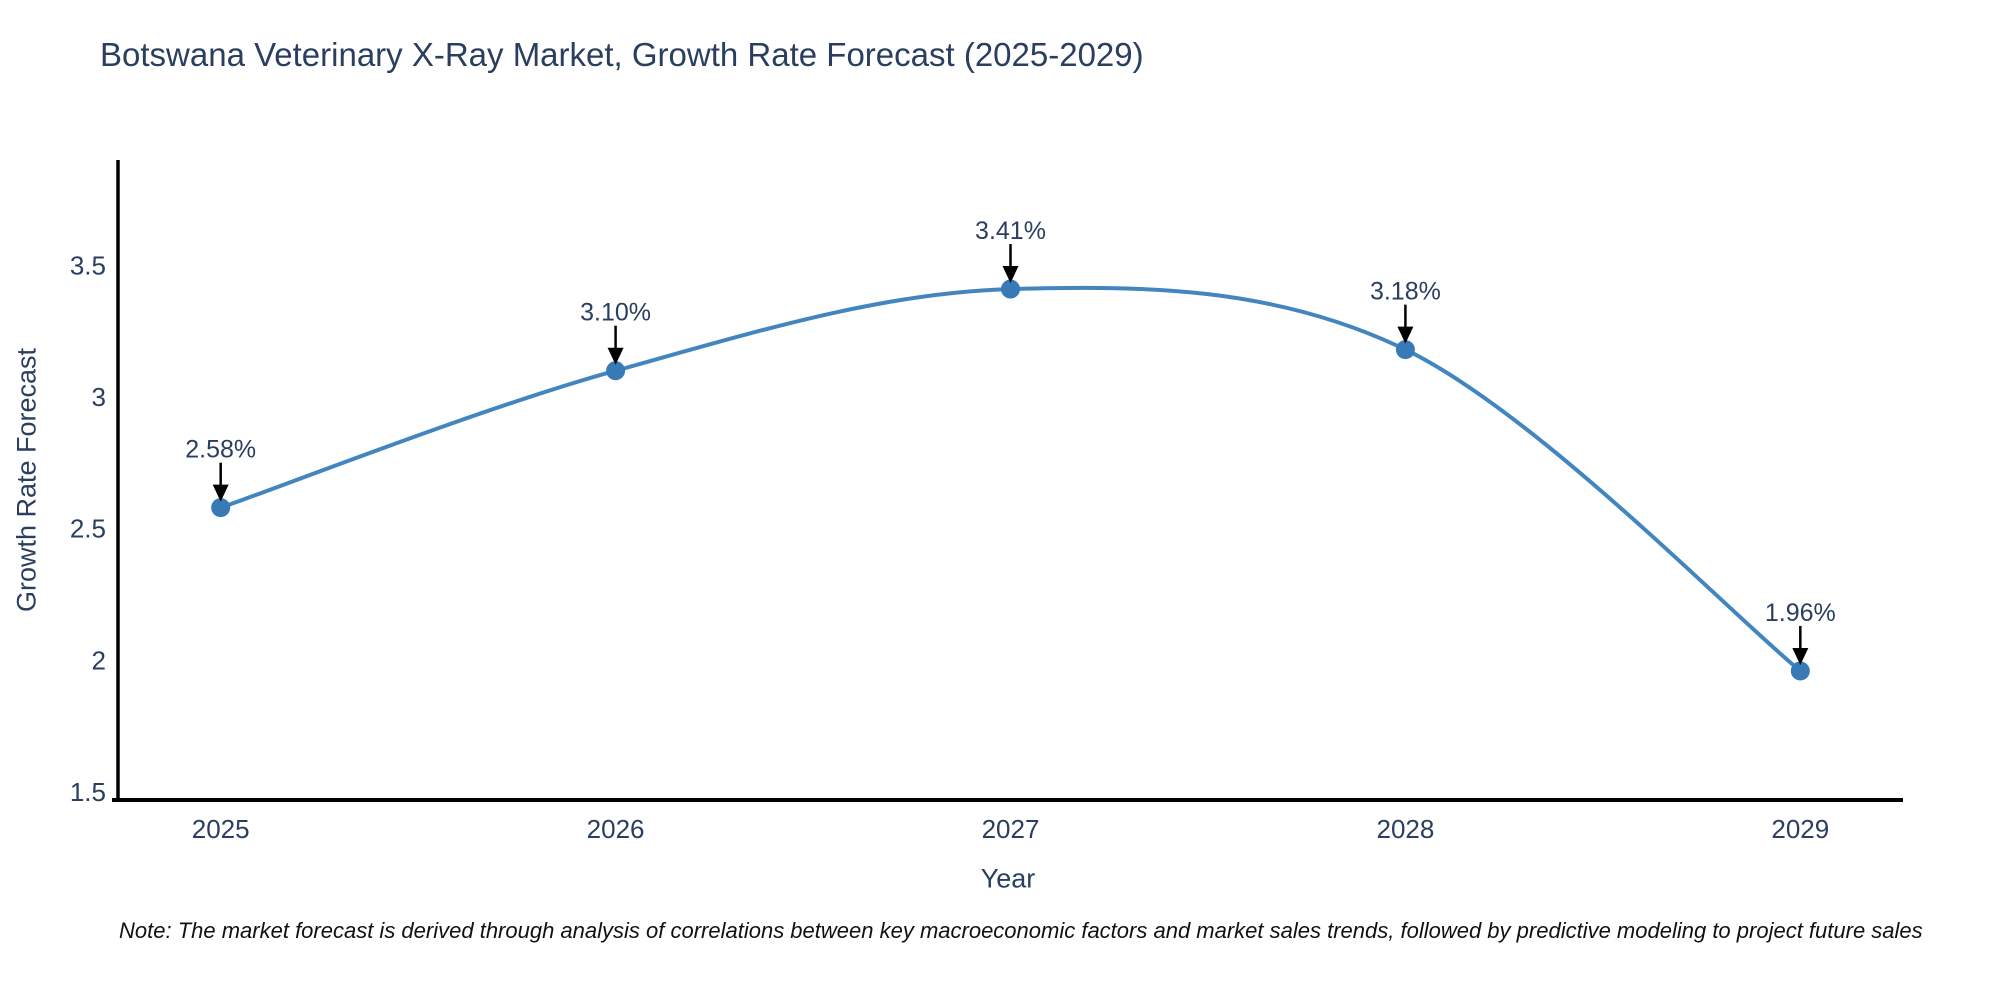 This screenshot has height=1000, width=2000. Describe the element at coordinates (1800, 829) in the screenshot. I see `x-tick-label: 2029` at that location.